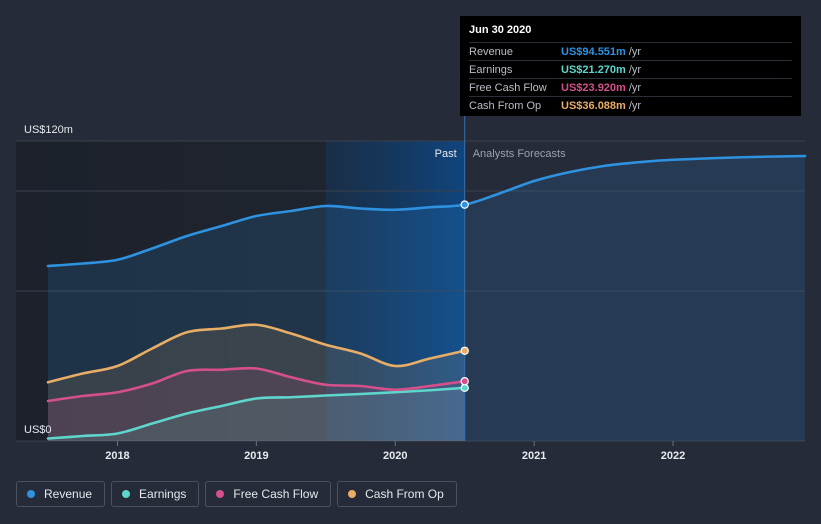  I want to click on tooltip-row-earnings: Earnings US$21.270m/yr, so click(630, 69).